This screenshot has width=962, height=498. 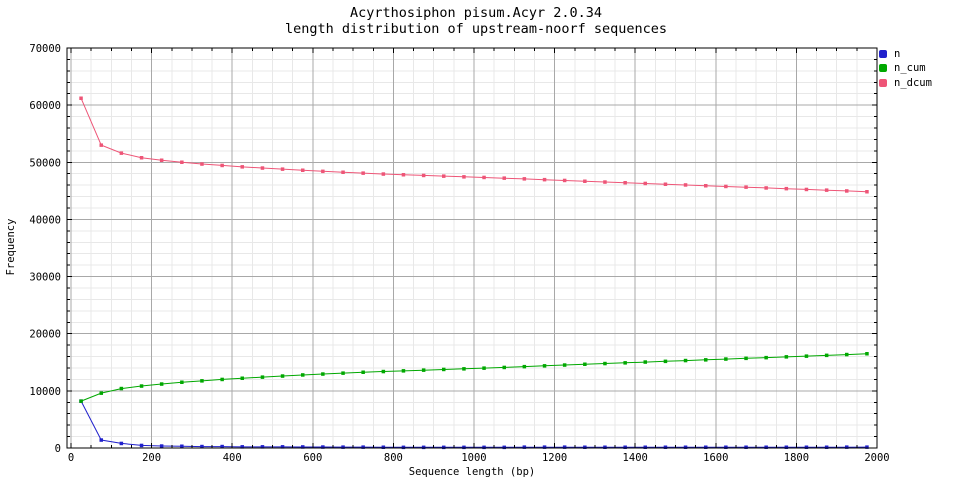 What do you see at coordinates (897, 53) in the screenshot?
I see `legend-label-n: n` at bounding box center [897, 53].